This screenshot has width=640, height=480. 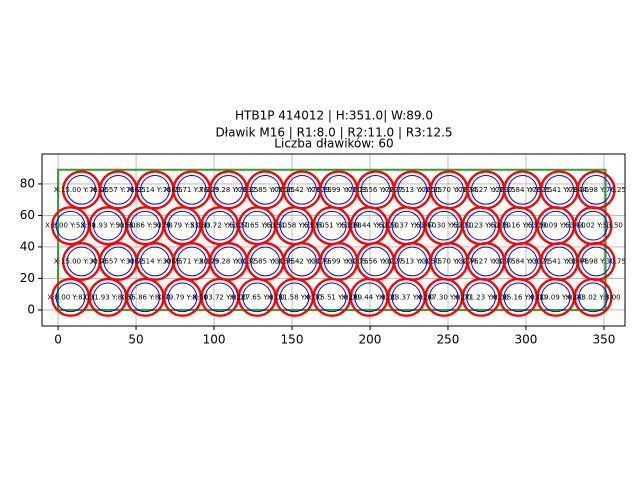 What do you see at coordinates (118, 190) in the screenshot?
I see `gland-label: X:38.57 Y:76.25` at bounding box center [118, 190].